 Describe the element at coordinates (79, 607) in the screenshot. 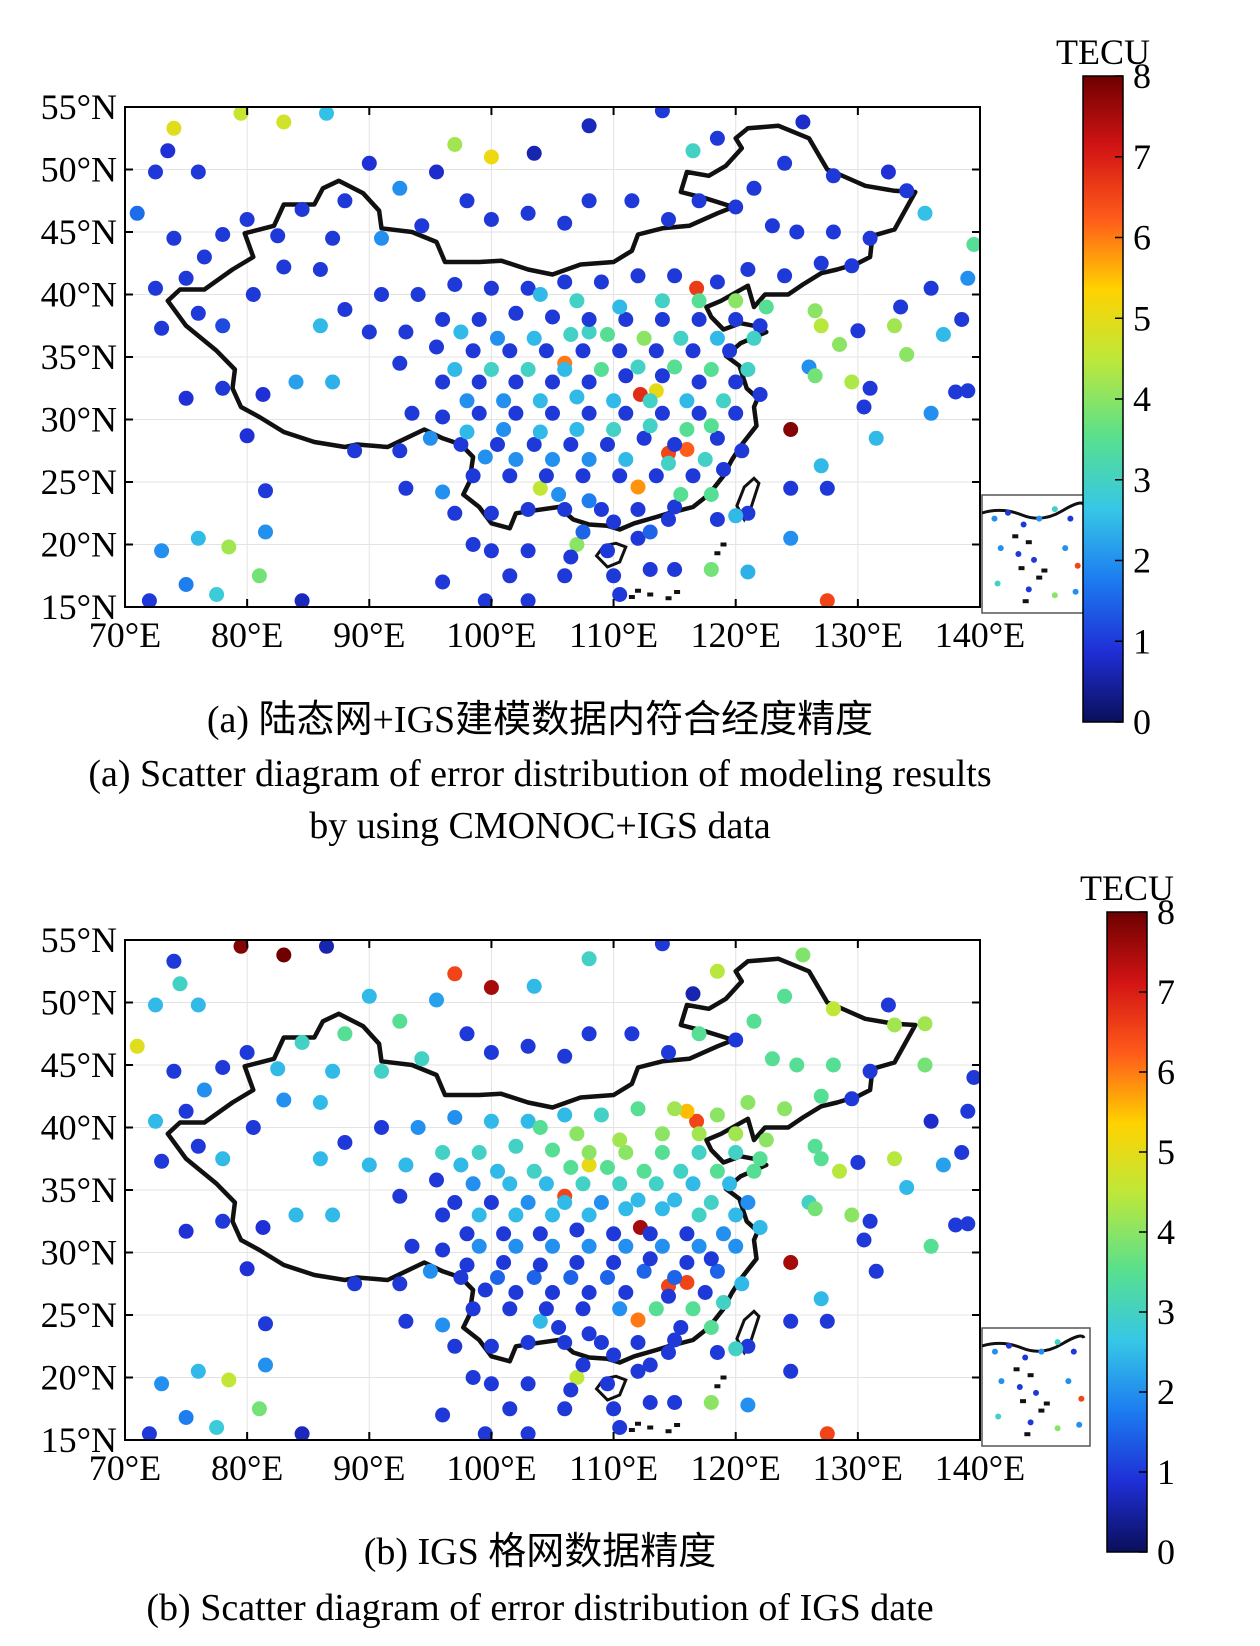

I see `y-tick-label: 15°N` at that location.